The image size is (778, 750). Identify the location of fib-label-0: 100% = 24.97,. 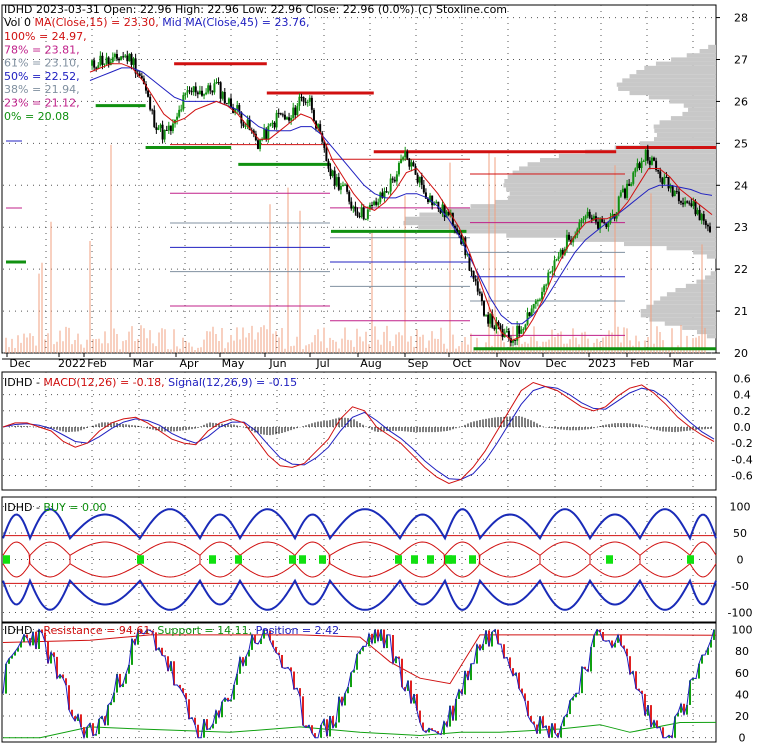
(45, 36).